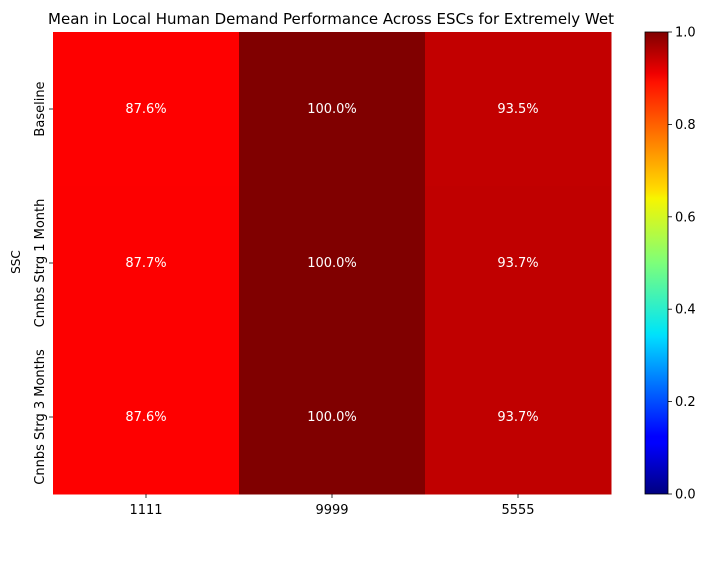 Image resolution: width=710 pixels, height=566 pixels. What do you see at coordinates (685, 402) in the screenshot?
I see `colorbar-tick-label: 0.2` at bounding box center [685, 402].